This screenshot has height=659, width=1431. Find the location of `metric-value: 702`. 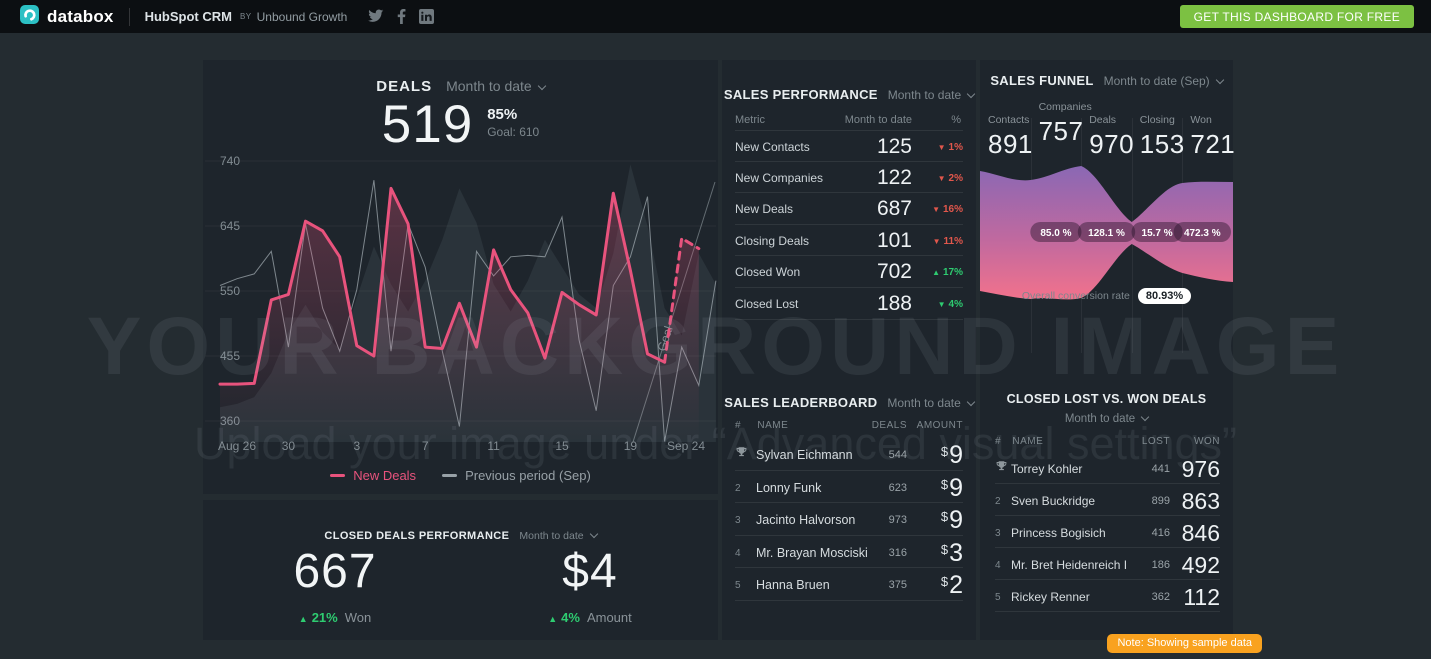

metric-value: 702 is located at coordinates (894, 272).